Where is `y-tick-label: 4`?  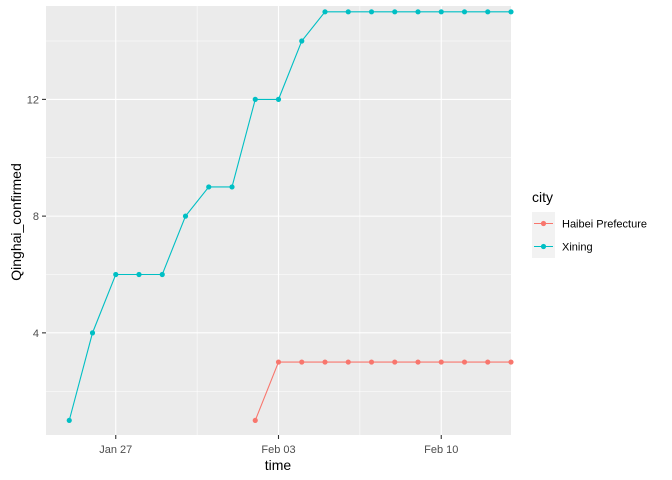 y-tick-label: 4 is located at coordinates (36, 334).